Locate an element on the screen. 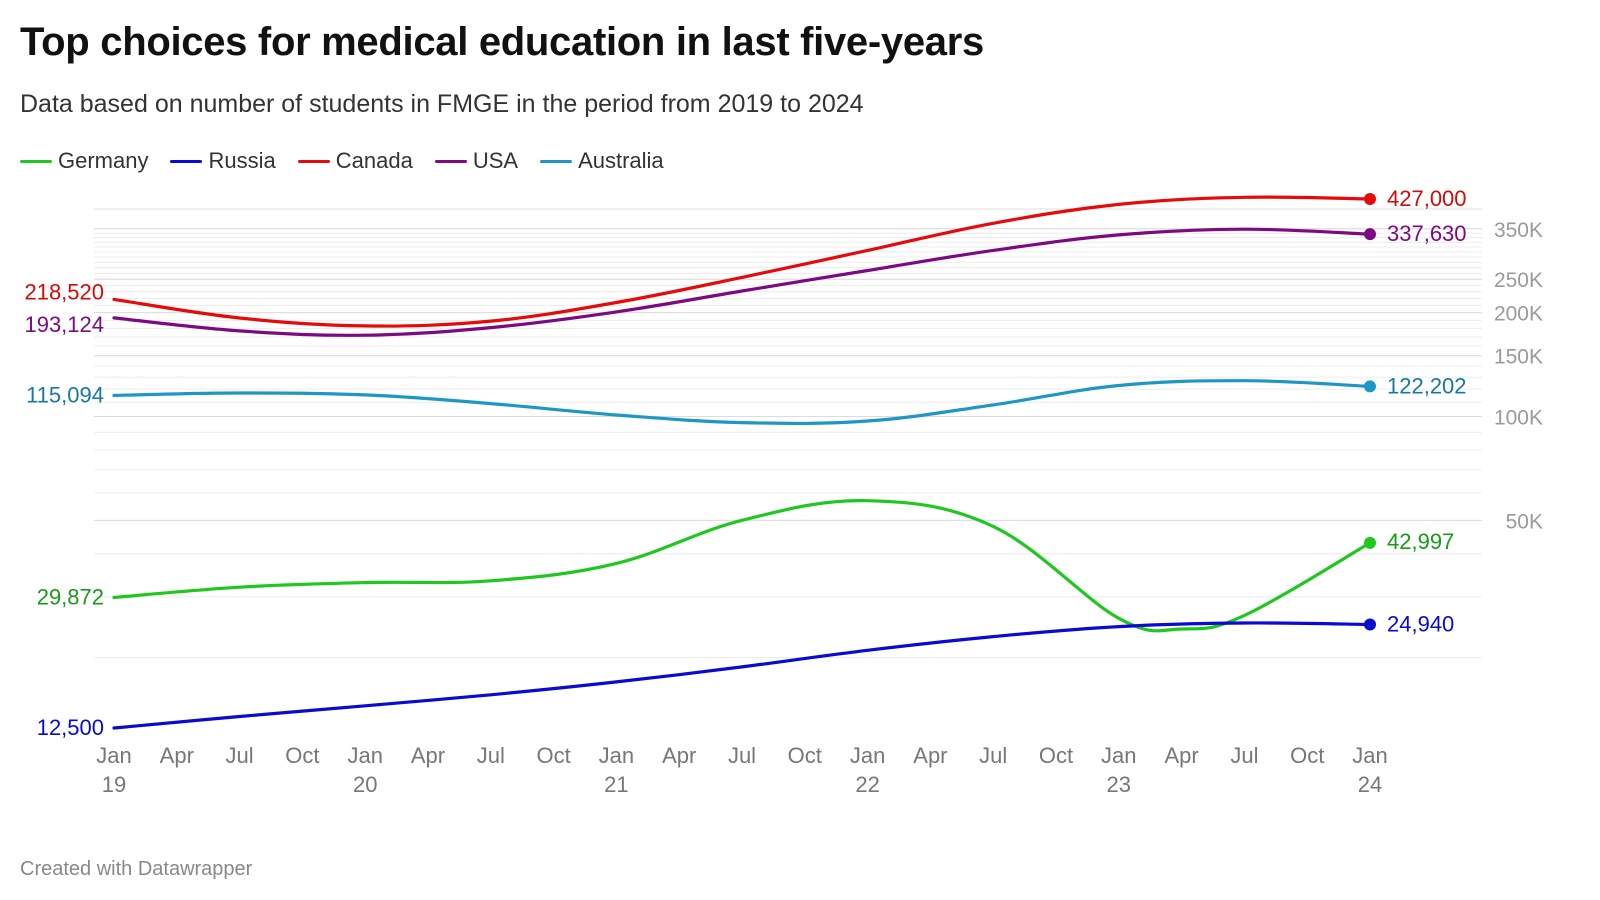 Image resolution: width=1600 pixels, height=900 pixels. series-line-usa is located at coordinates (742, 282).